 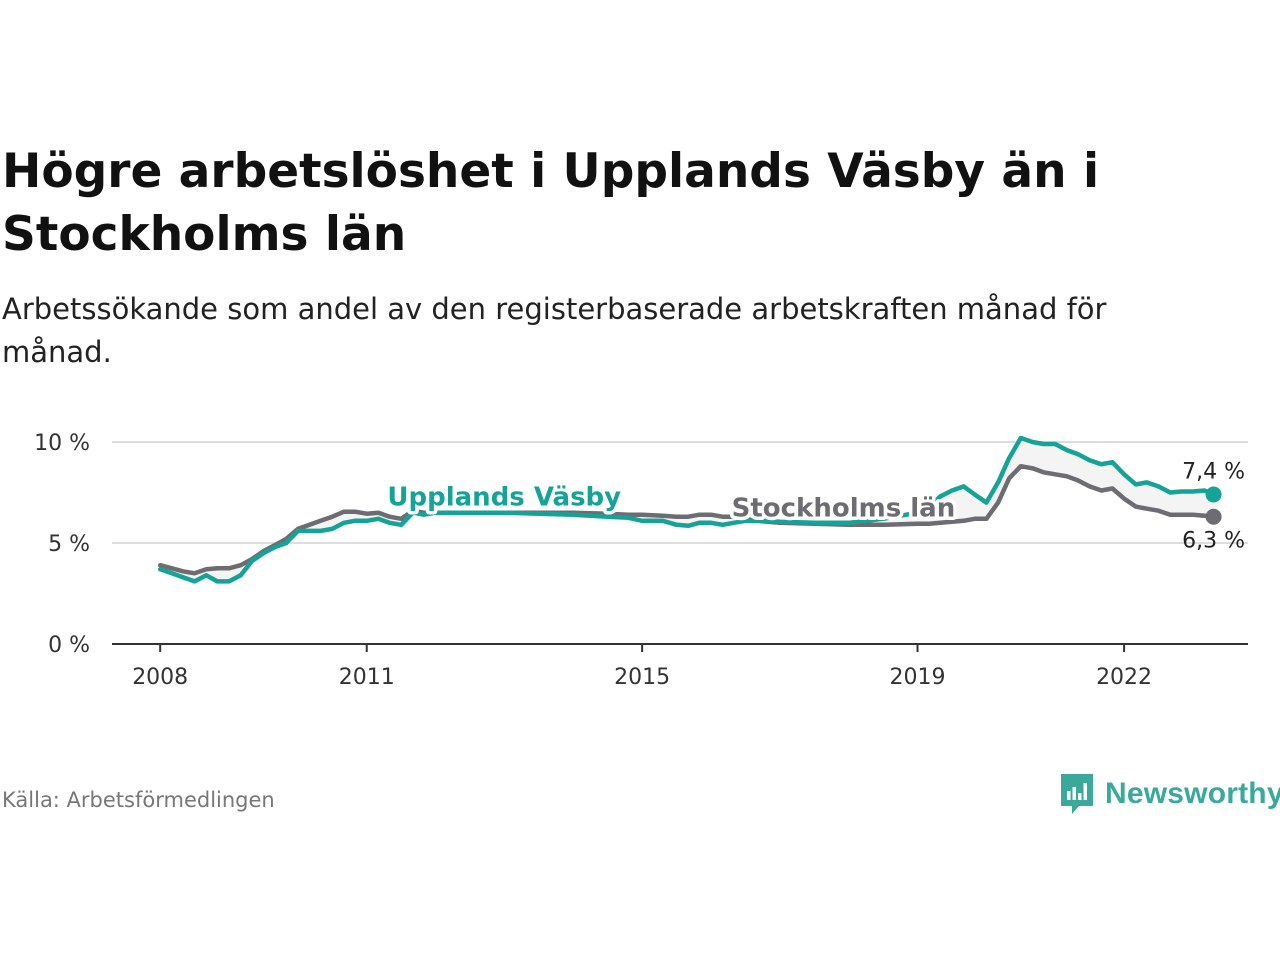 What do you see at coordinates (642, 677) in the screenshot?
I see `x-tick-label: 2015` at bounding box center [642, 677].